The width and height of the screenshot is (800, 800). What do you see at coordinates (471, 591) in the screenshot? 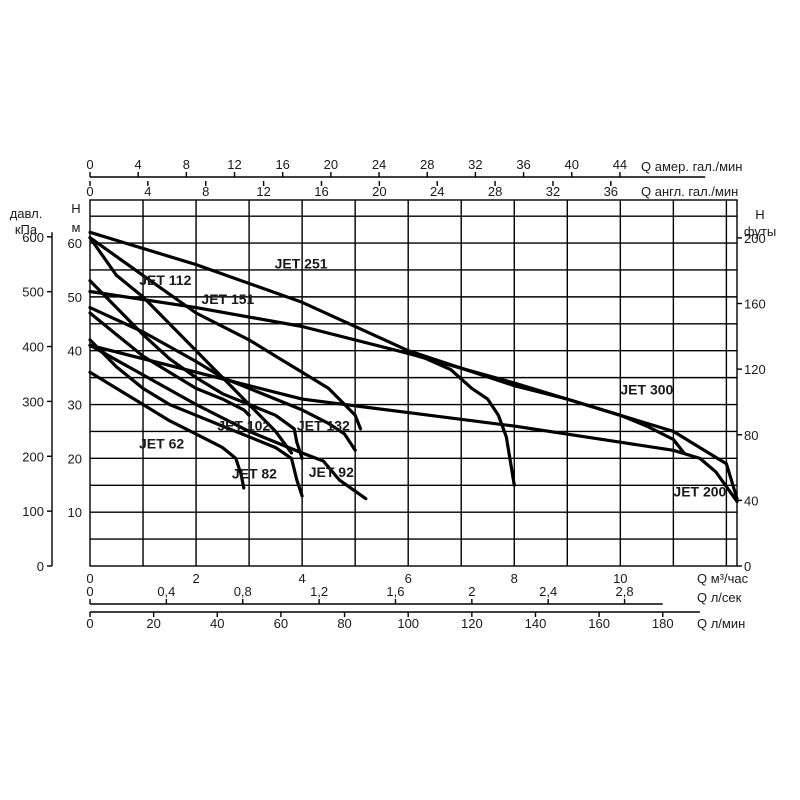
I see `x-tick-ls: 2` at bounding box center [471, 591].